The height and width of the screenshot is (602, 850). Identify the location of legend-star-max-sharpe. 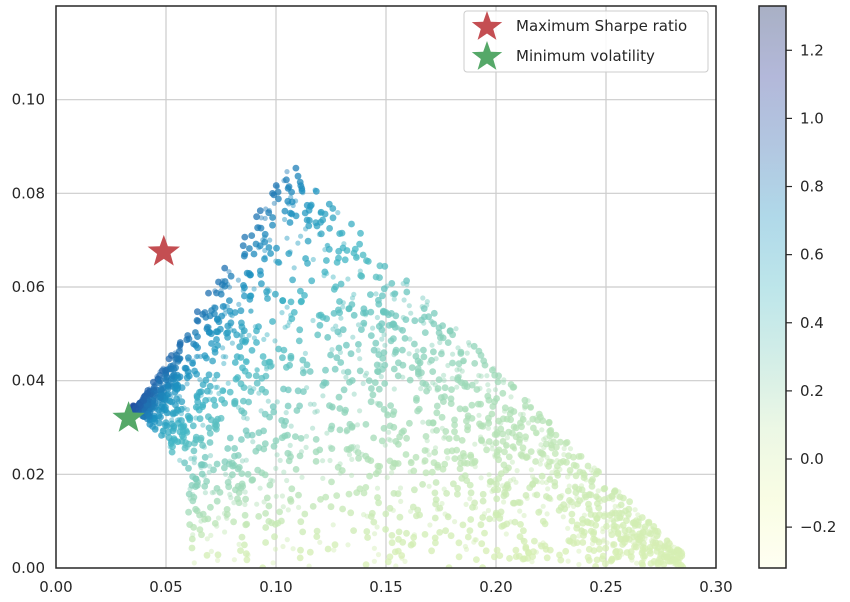
(487, 25).